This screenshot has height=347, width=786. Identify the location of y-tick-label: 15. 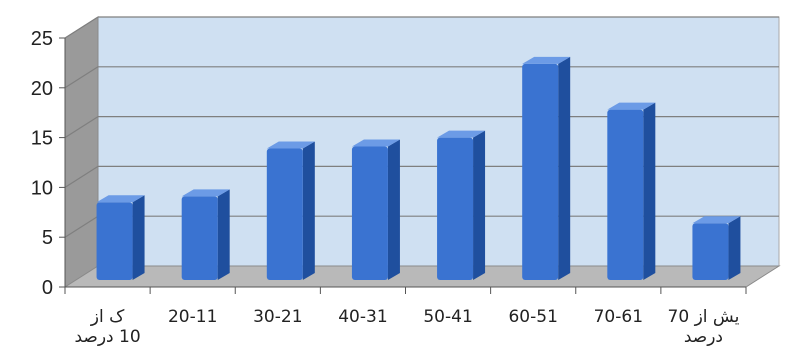
(42, 139).